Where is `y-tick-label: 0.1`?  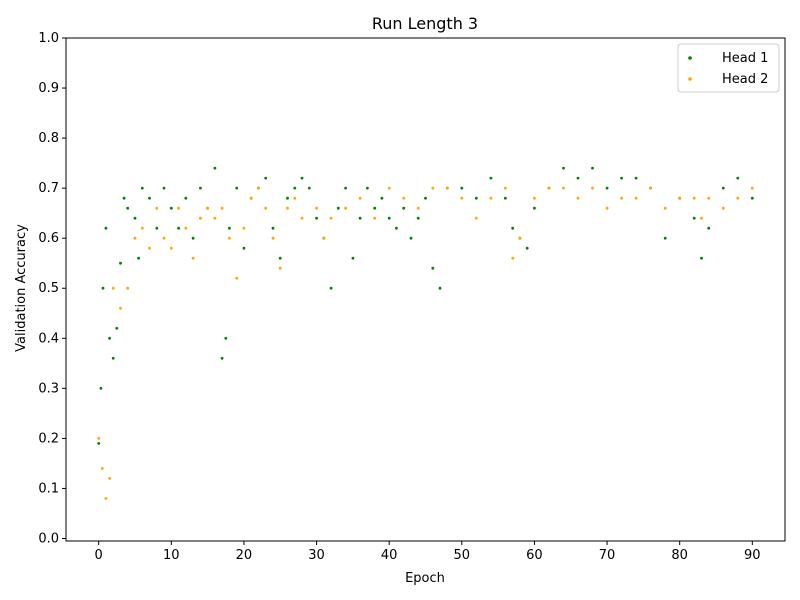 y-tick-label: 0.1 is located at coordinates (48, 488).